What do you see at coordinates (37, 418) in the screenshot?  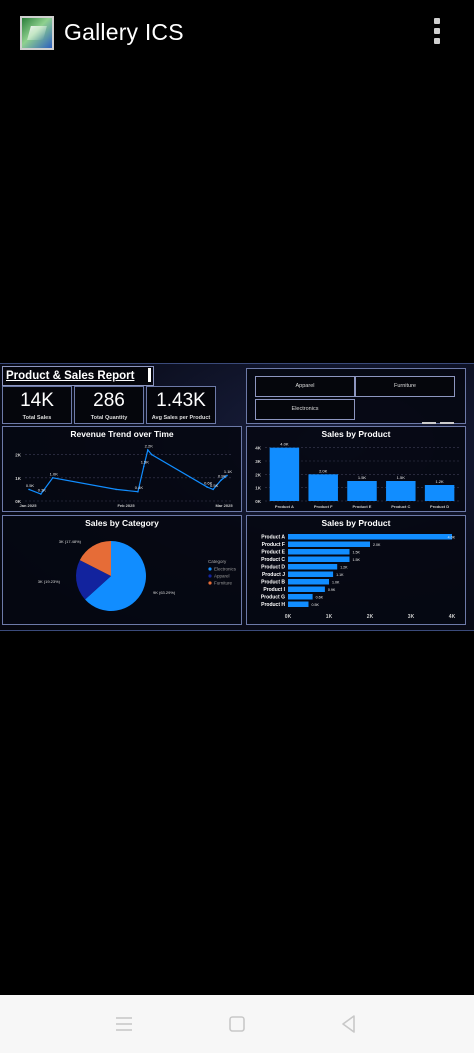 I see `kpi-label: Total Sales` at bounding box center [37, 418].